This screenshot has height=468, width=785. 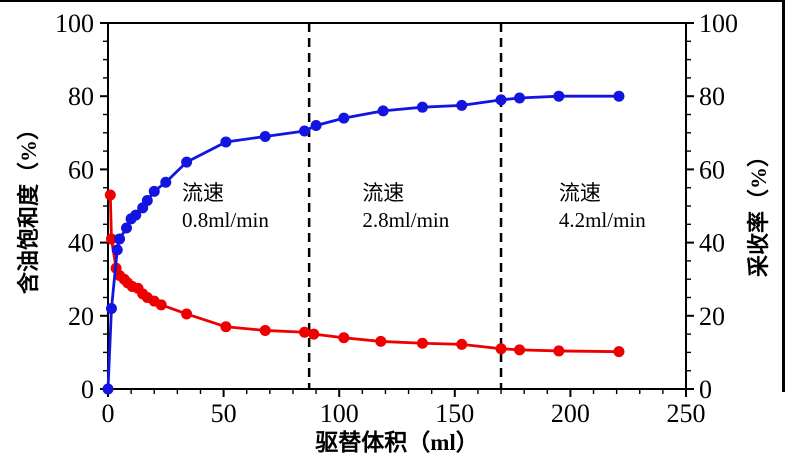 I want to click on y-tick-label-right: 60, so click(x=712, y=169).